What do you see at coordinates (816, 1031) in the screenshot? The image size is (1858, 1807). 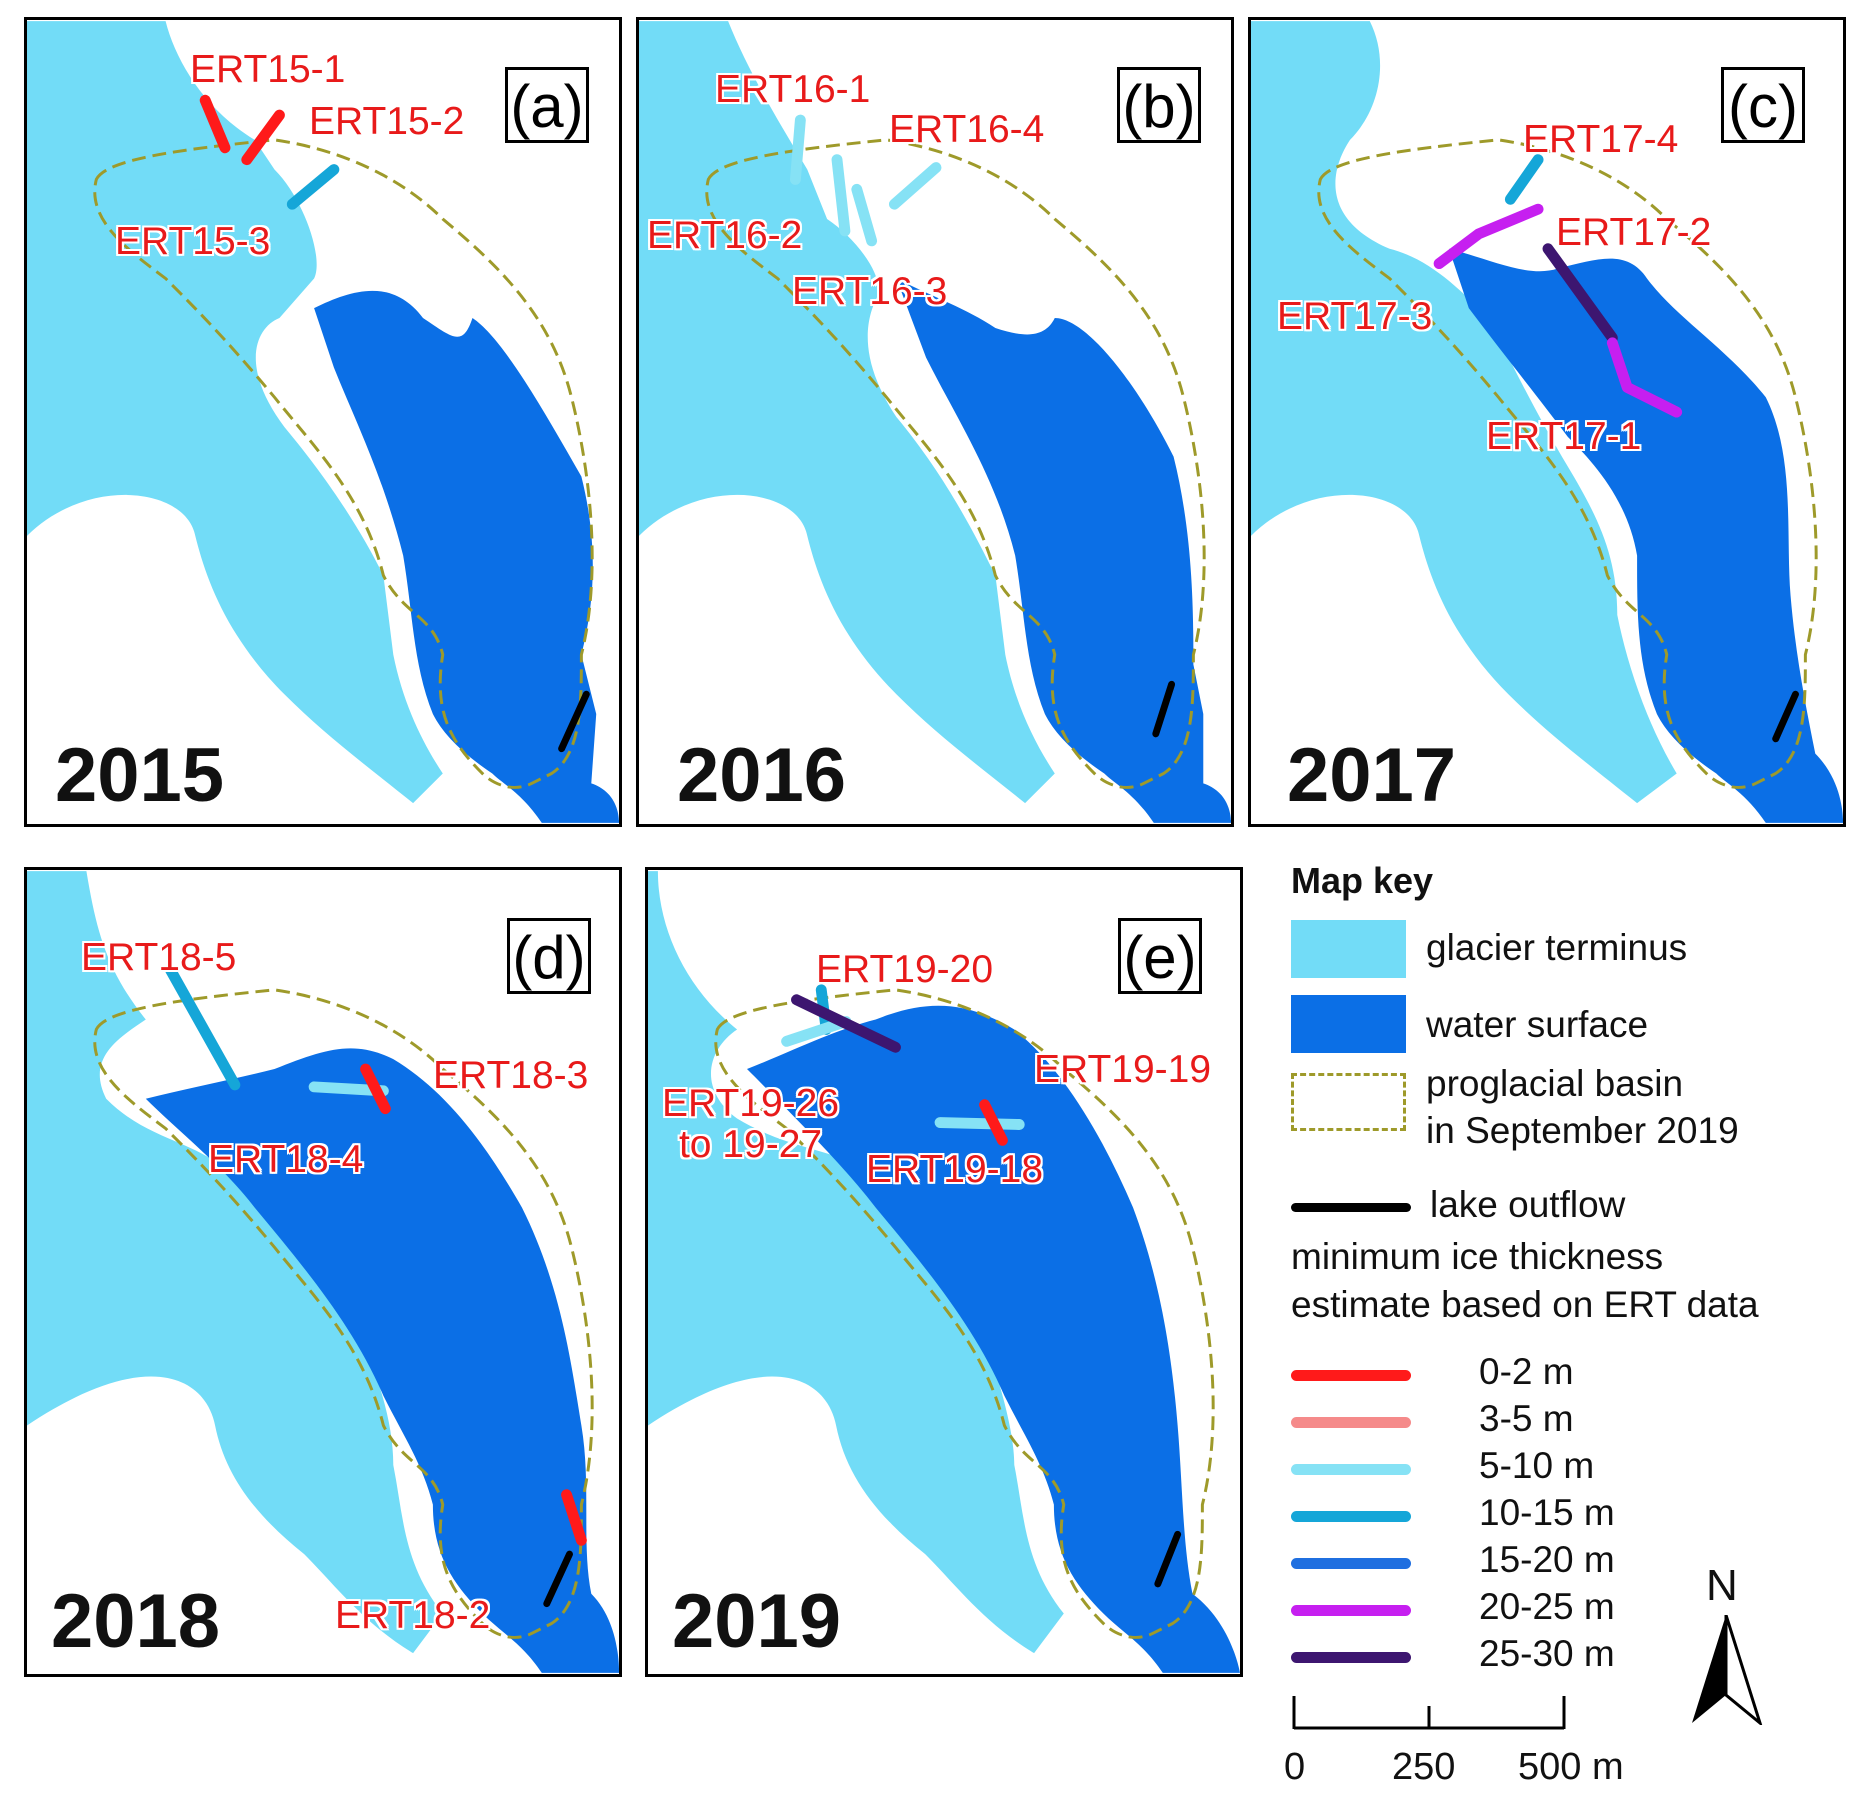 I see `ert-line-19-26-27-a` at bounding box center [816, 1031].